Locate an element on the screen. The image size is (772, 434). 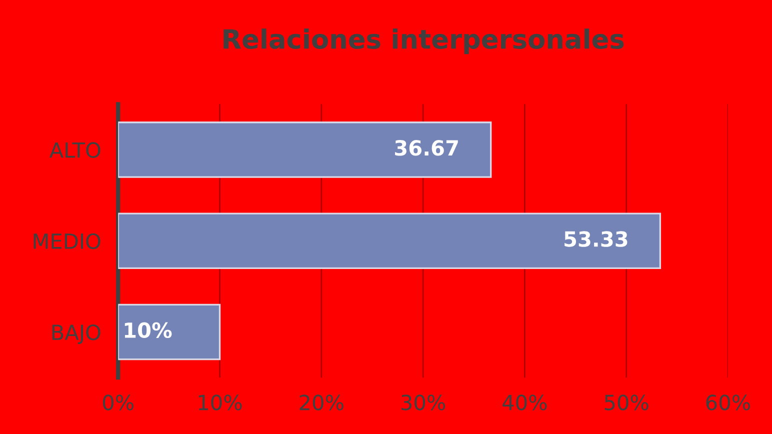
x-tick-label: 60% is located at coordinates (728, 402).